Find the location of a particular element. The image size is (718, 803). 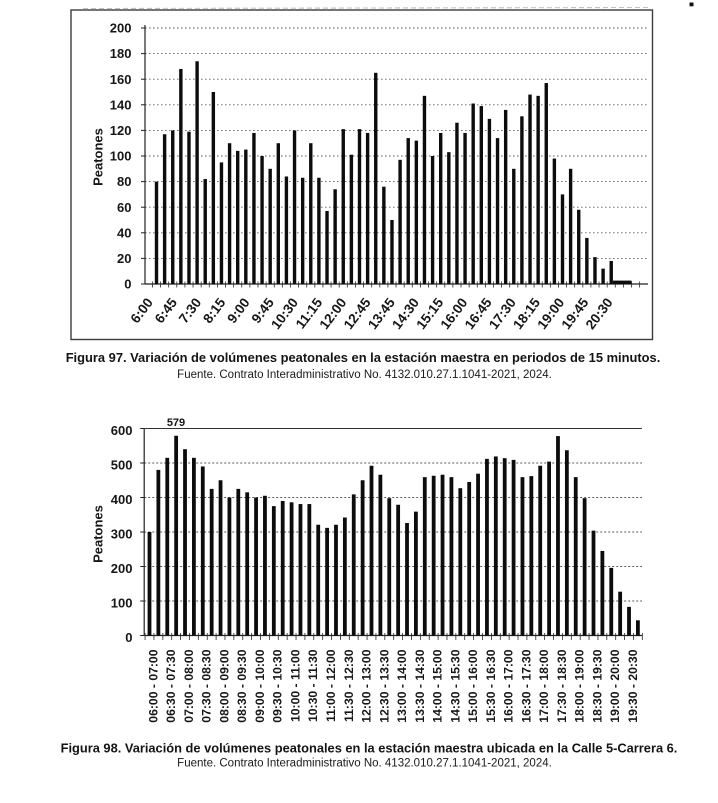

svg-text: 18:30 - 19:30 is located at coordinates (597, 685).